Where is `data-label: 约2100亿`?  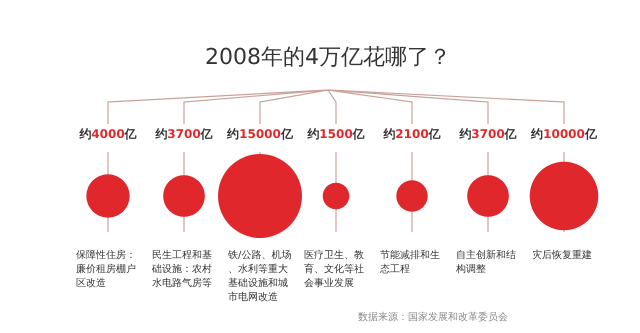
data-label: 约2100亿 is located at coordinates (412, 134).